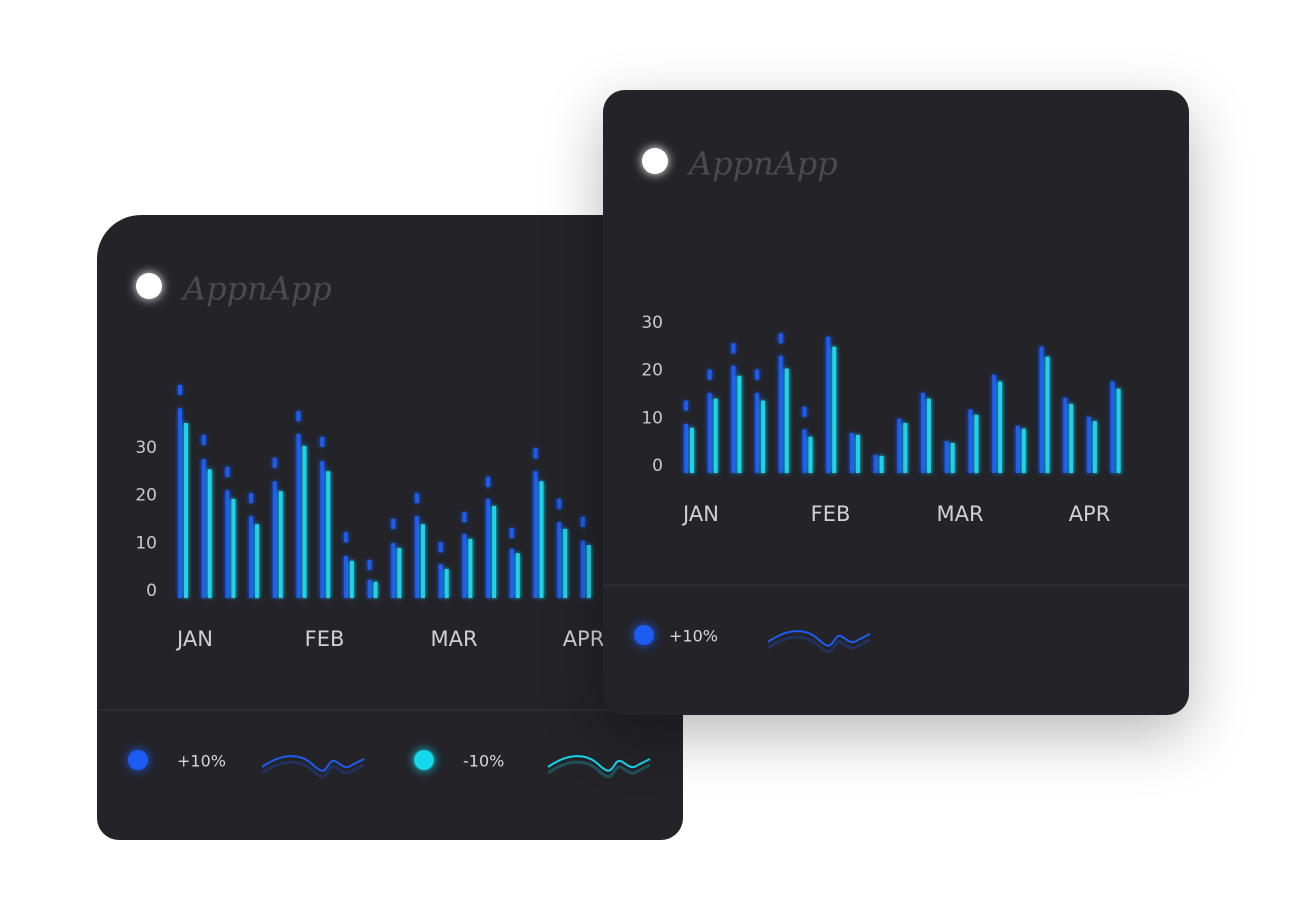 The width and height of the screenshot is (1295, 899). Describe the element at coordinates (483, 761) in the screenshot. I see `indicator-label: -10%` at that location.